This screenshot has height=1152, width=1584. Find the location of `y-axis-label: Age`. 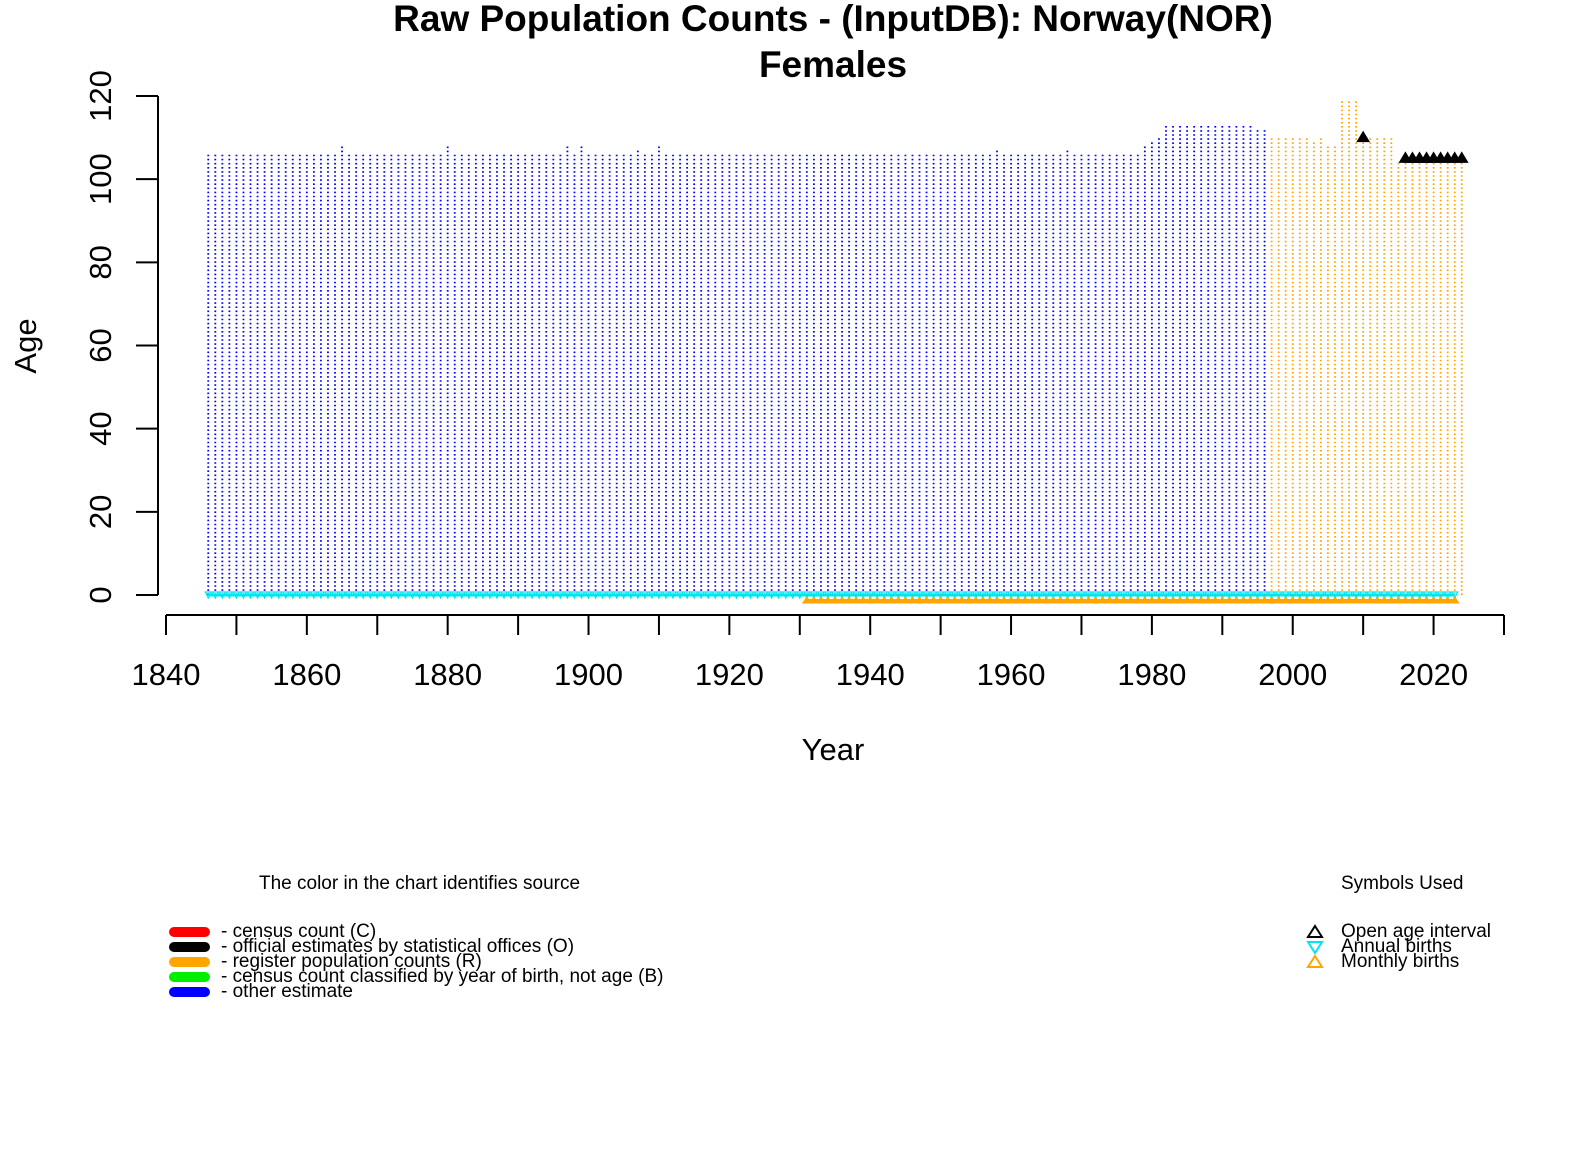

y-axis-label: Age is located at coordinates (25, 345).